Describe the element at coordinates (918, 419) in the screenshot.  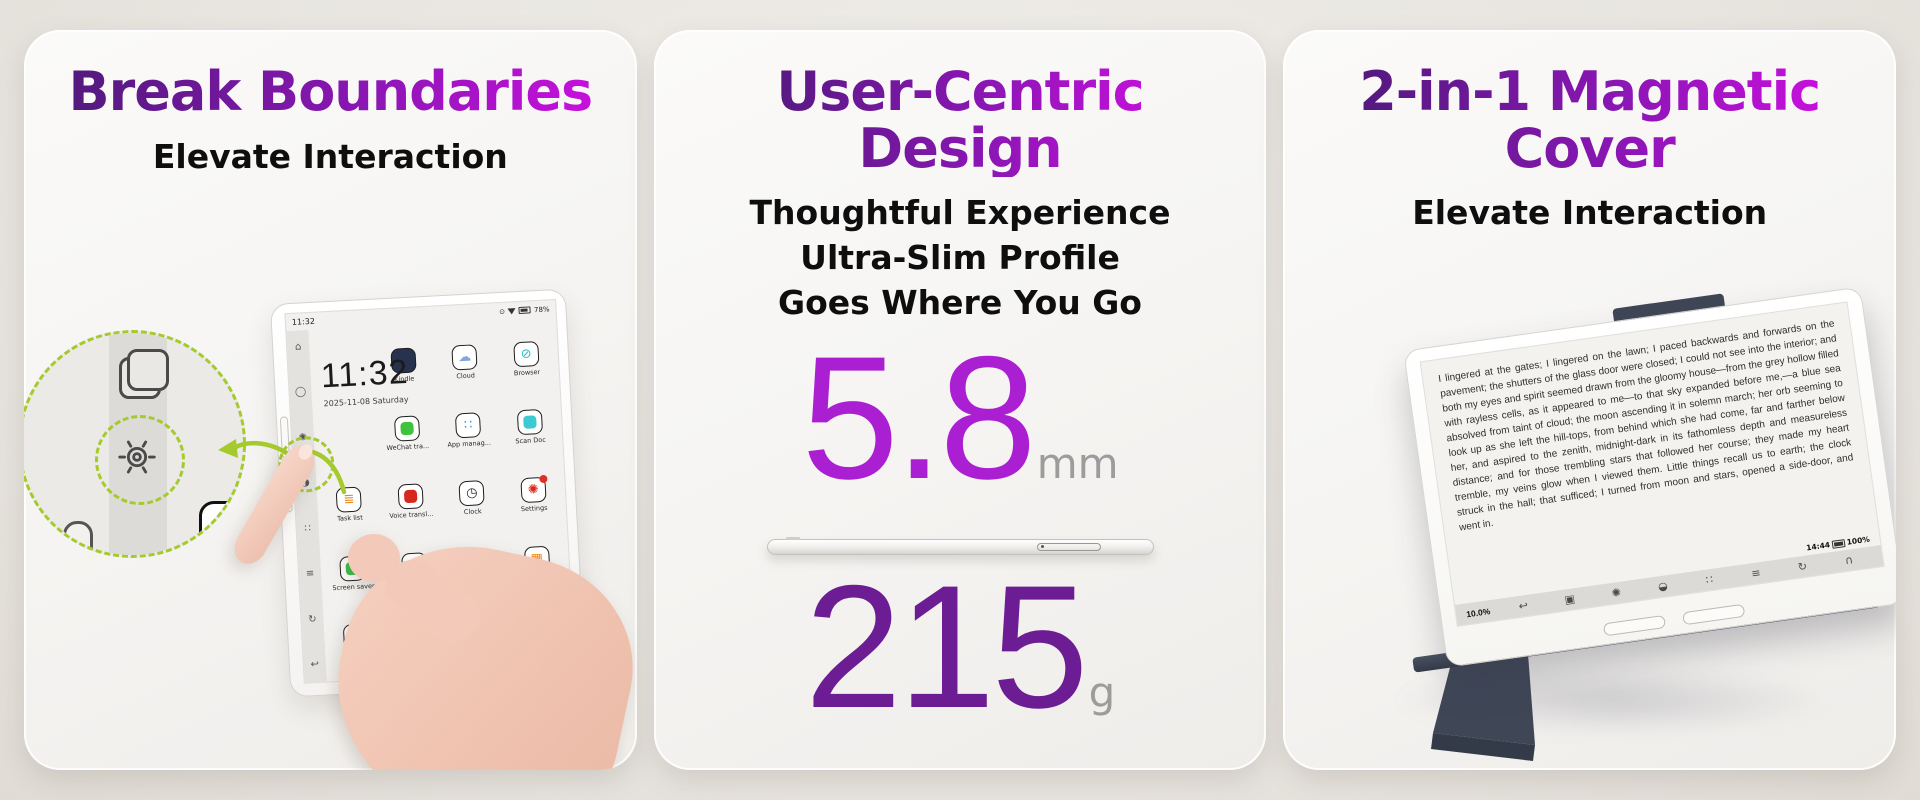
I see `thickness-value: 5.8` at that location.